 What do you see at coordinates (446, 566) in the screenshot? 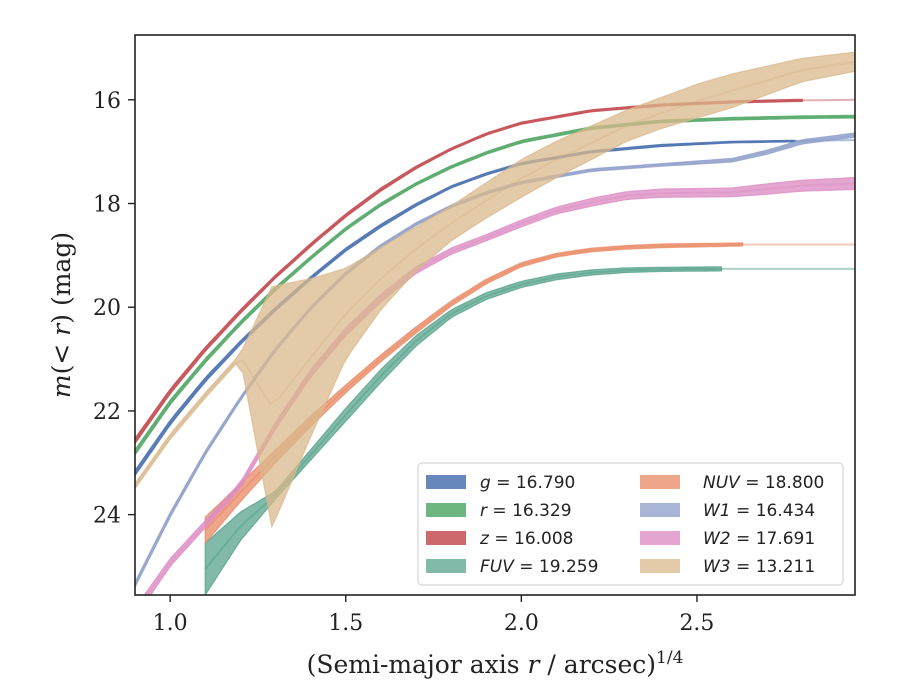
I see `legend-swatch-fuv` at bounding box center [446, 566].